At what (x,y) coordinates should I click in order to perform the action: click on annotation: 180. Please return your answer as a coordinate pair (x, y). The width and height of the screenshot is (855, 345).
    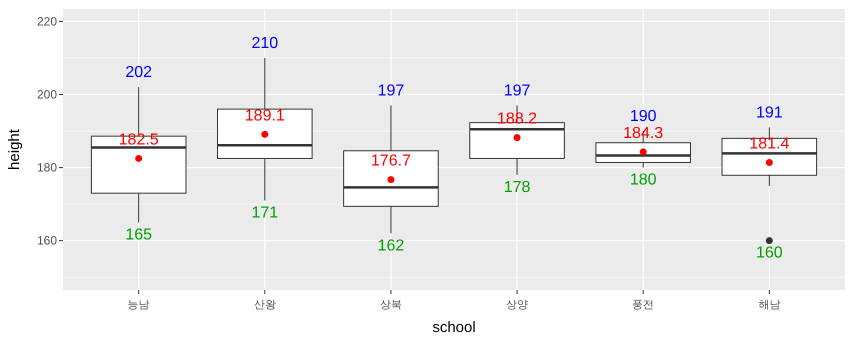
    Looking at the image, I should click on (643, 180).